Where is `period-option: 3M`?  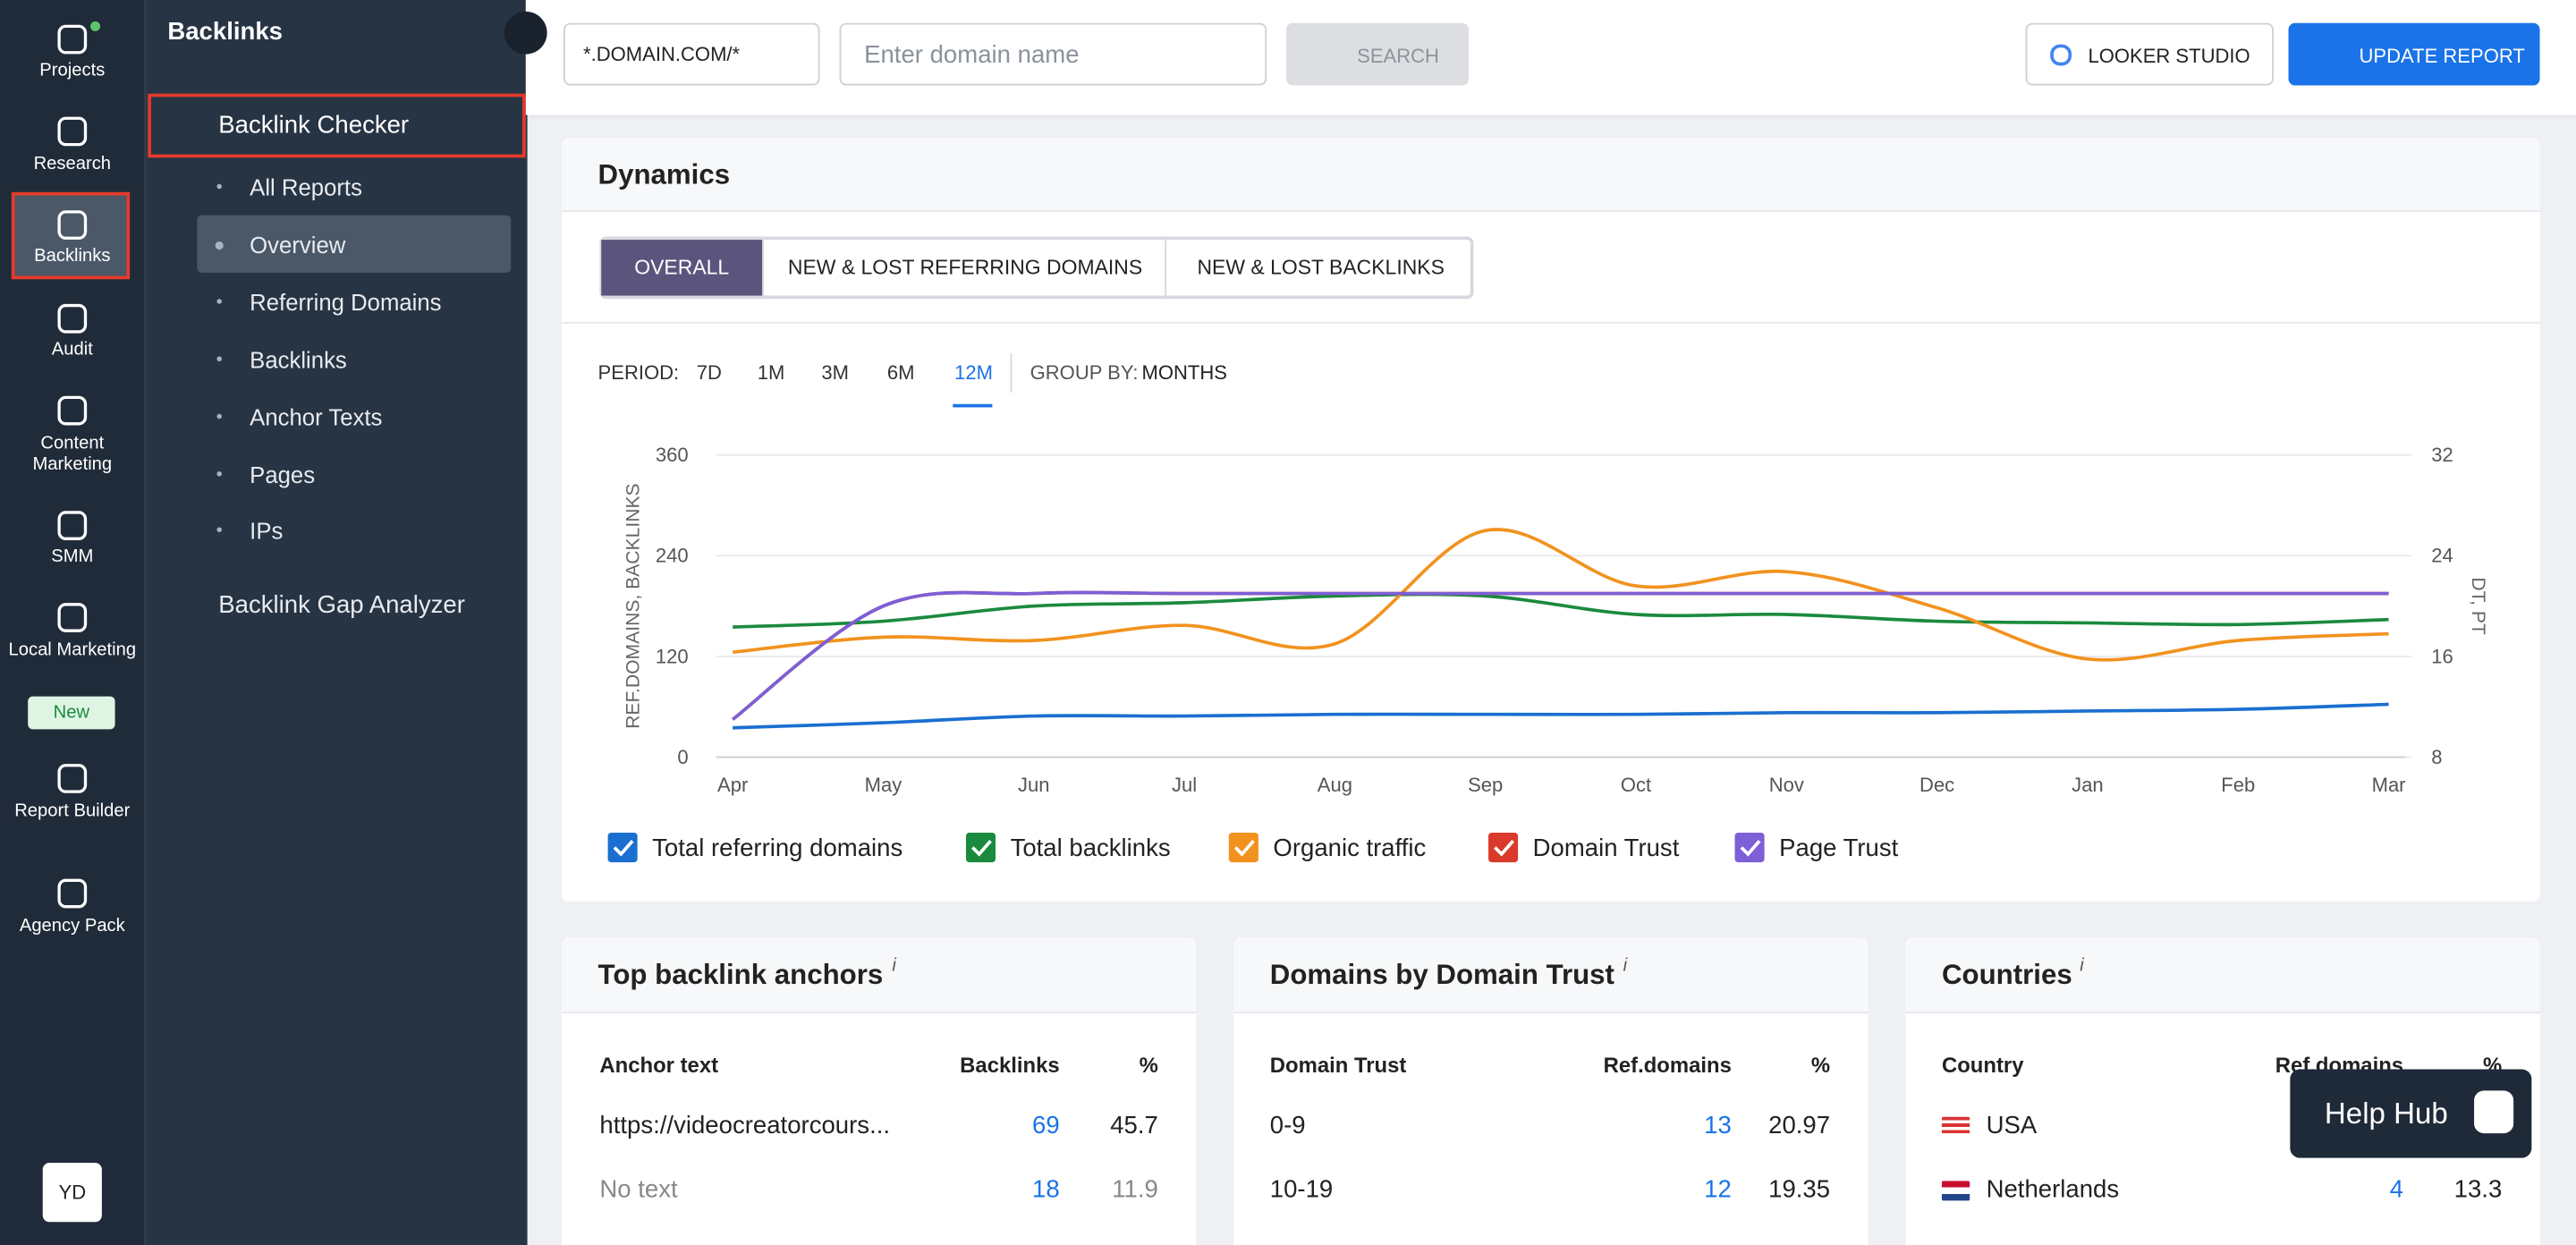 period-option: 3M is located at coordinates (835, 373).